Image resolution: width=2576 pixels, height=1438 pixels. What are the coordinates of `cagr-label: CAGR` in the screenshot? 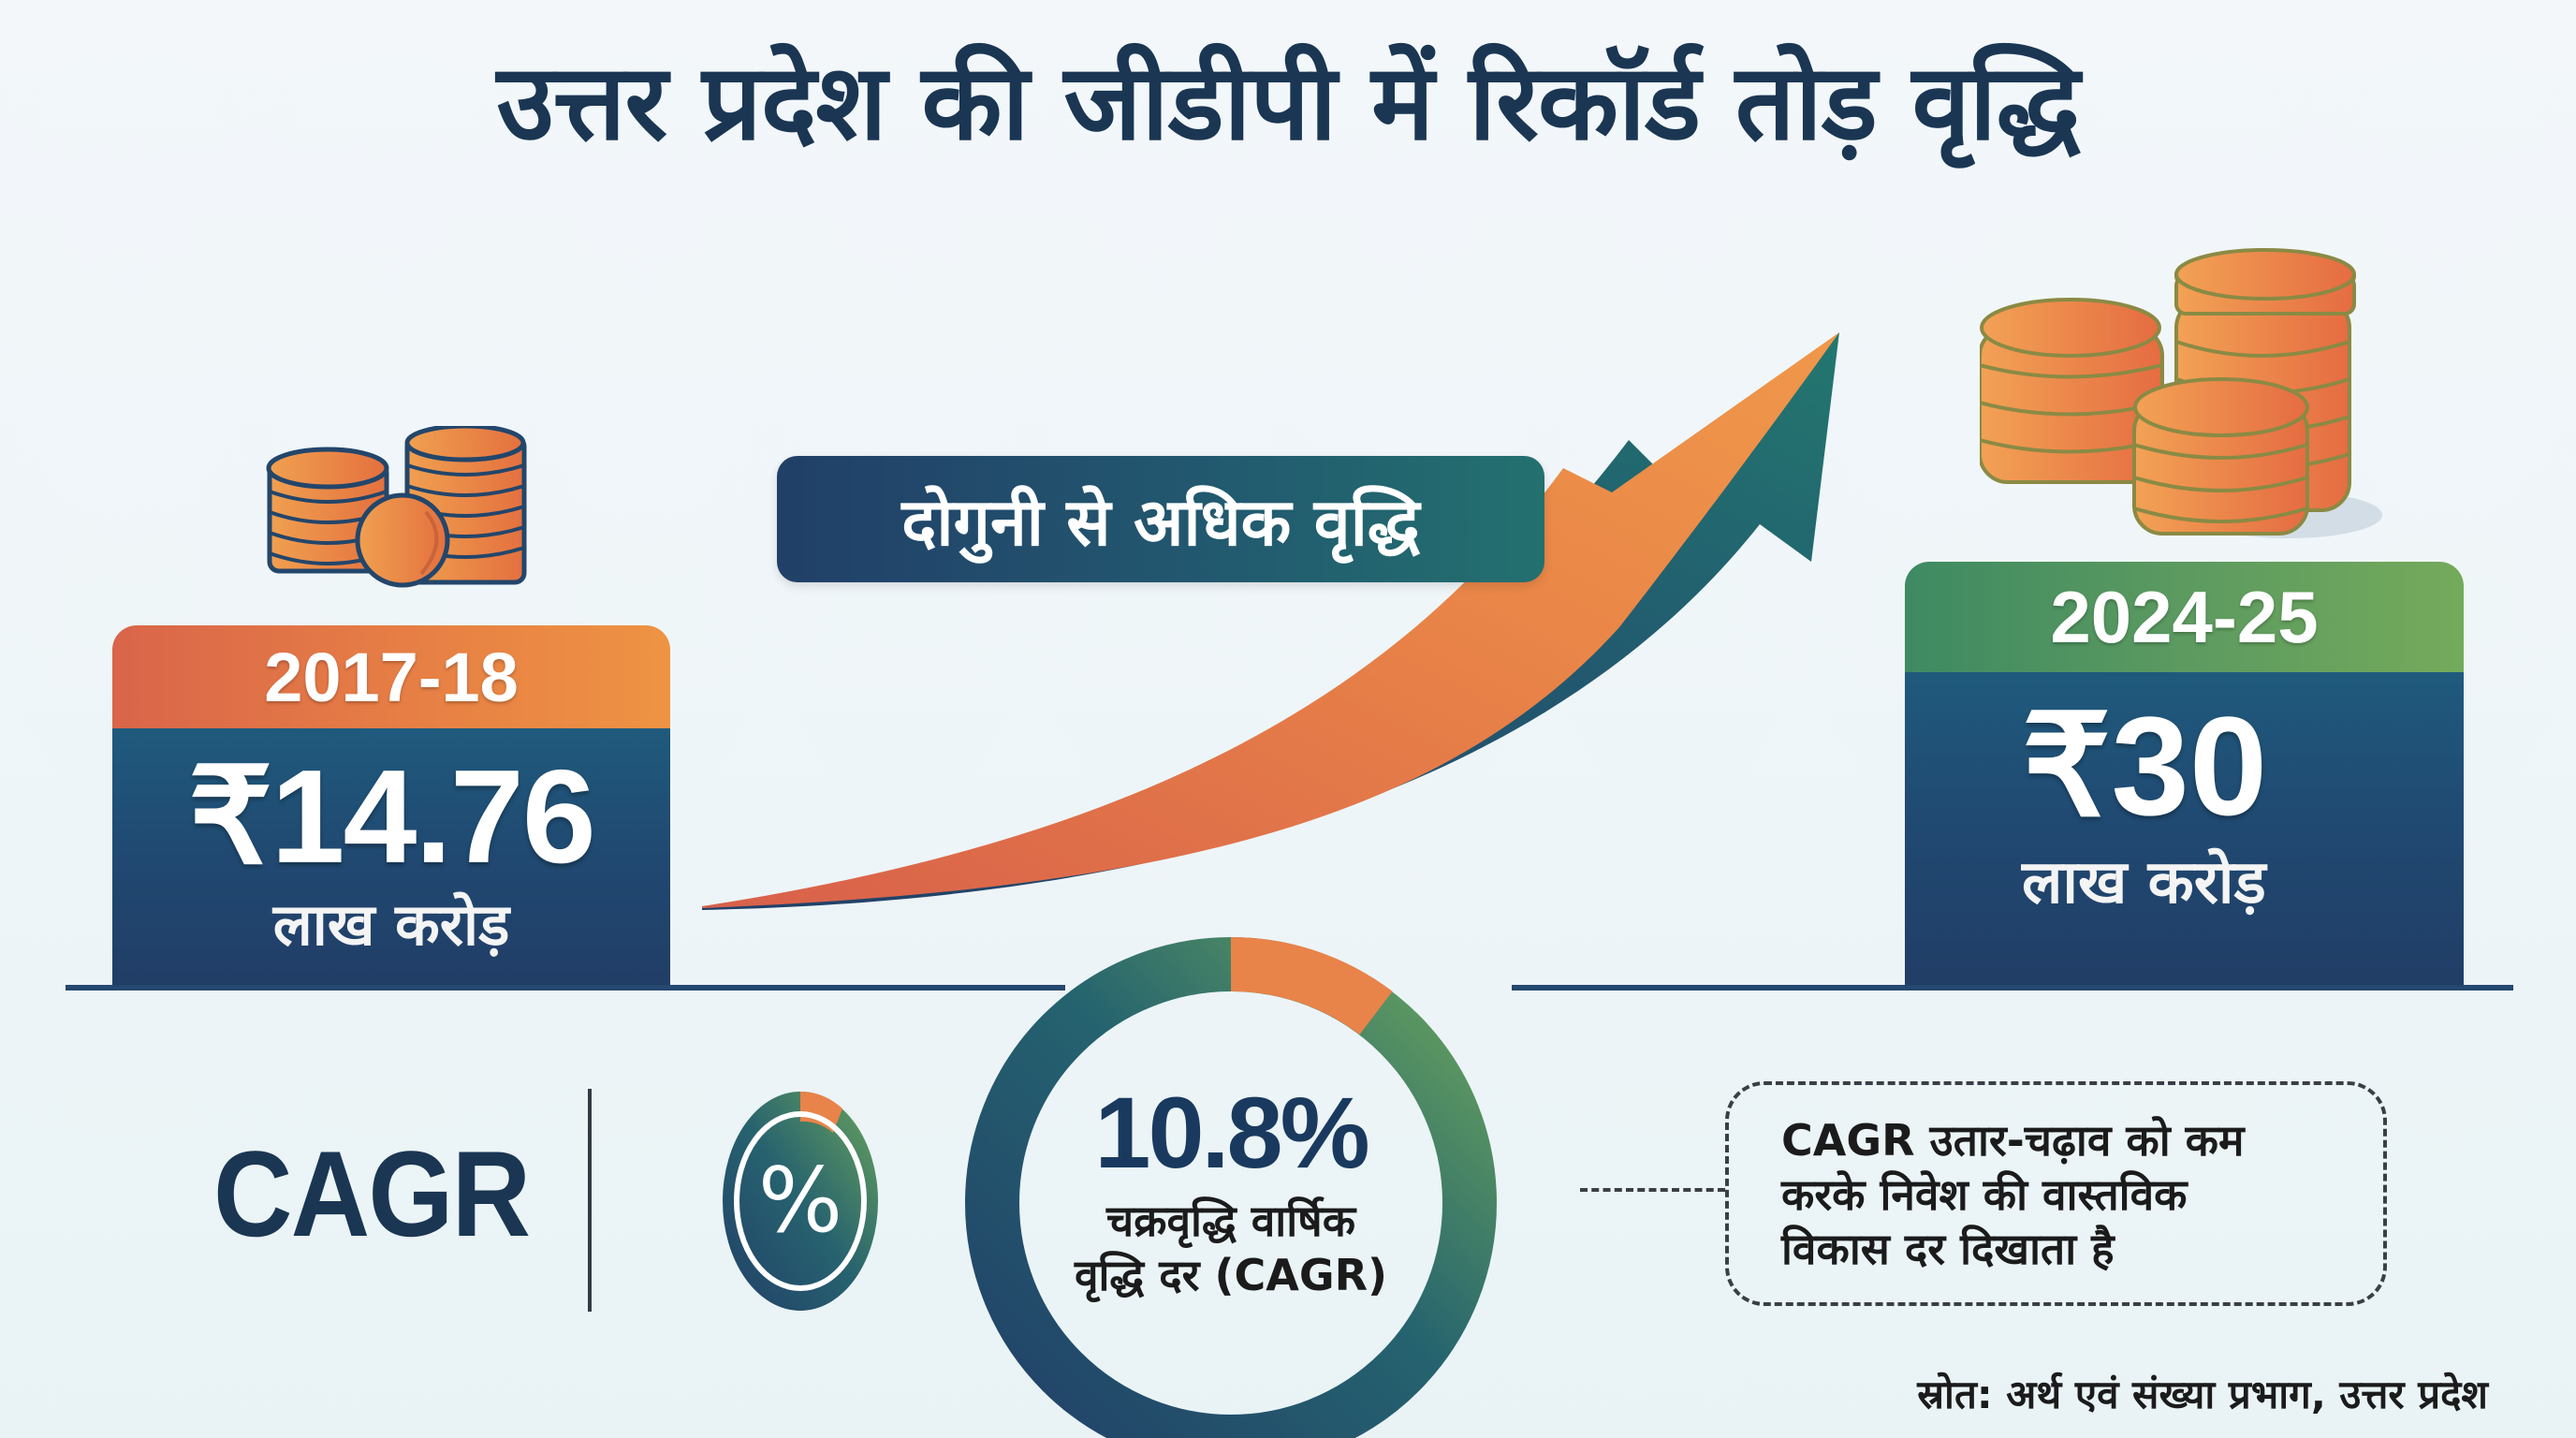 It's located at (372, 1193).